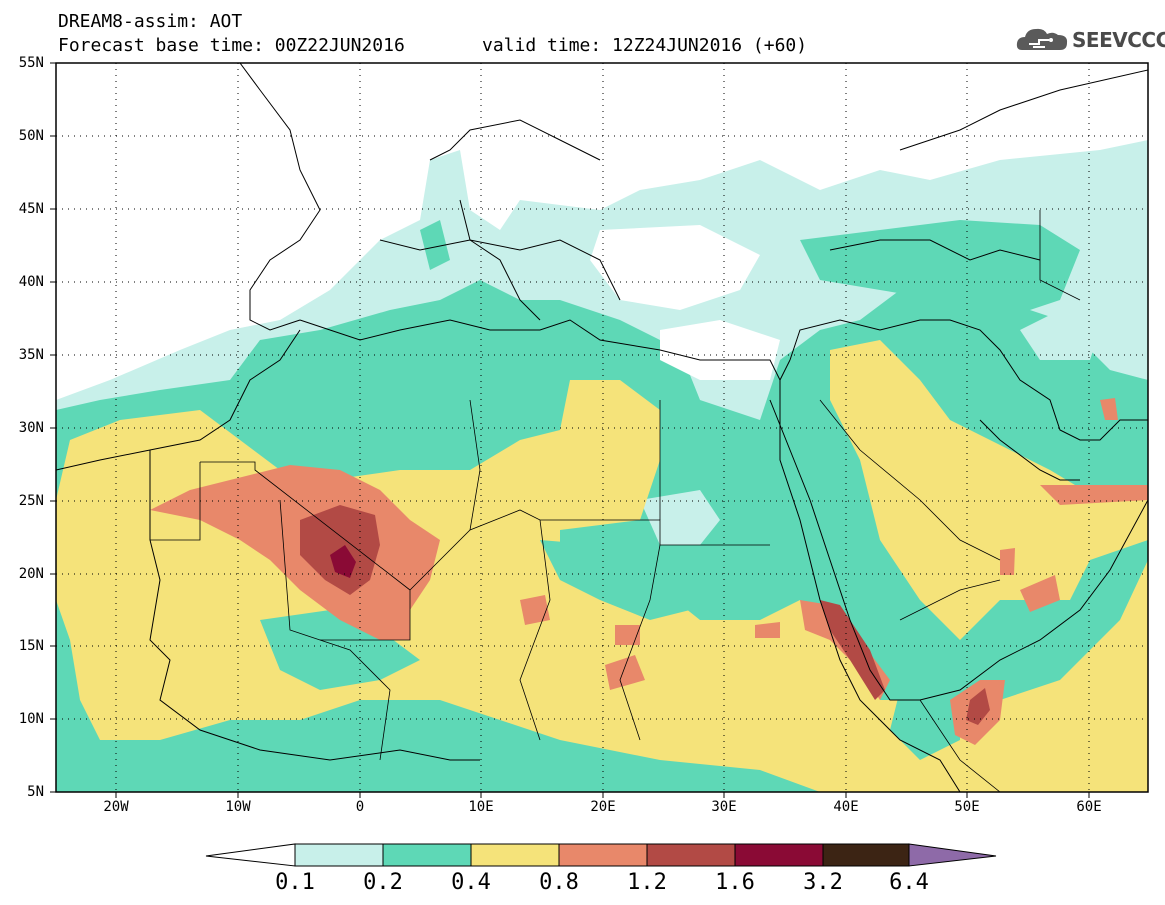 Image resolution: width=1165 pixels, height=905 pixels. Describe the element at coordinates (383, 882) in the screenshot. I see `colorbar-label: 0.2` at that location.